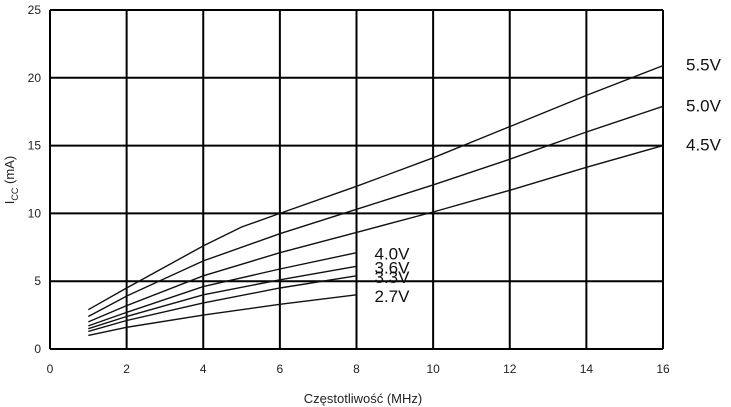 The height and width of the screenshot is (407, 731). Describe the element at coordinates (510, 369) in the screenshot. I see `x-tick-label: 12` at that location.